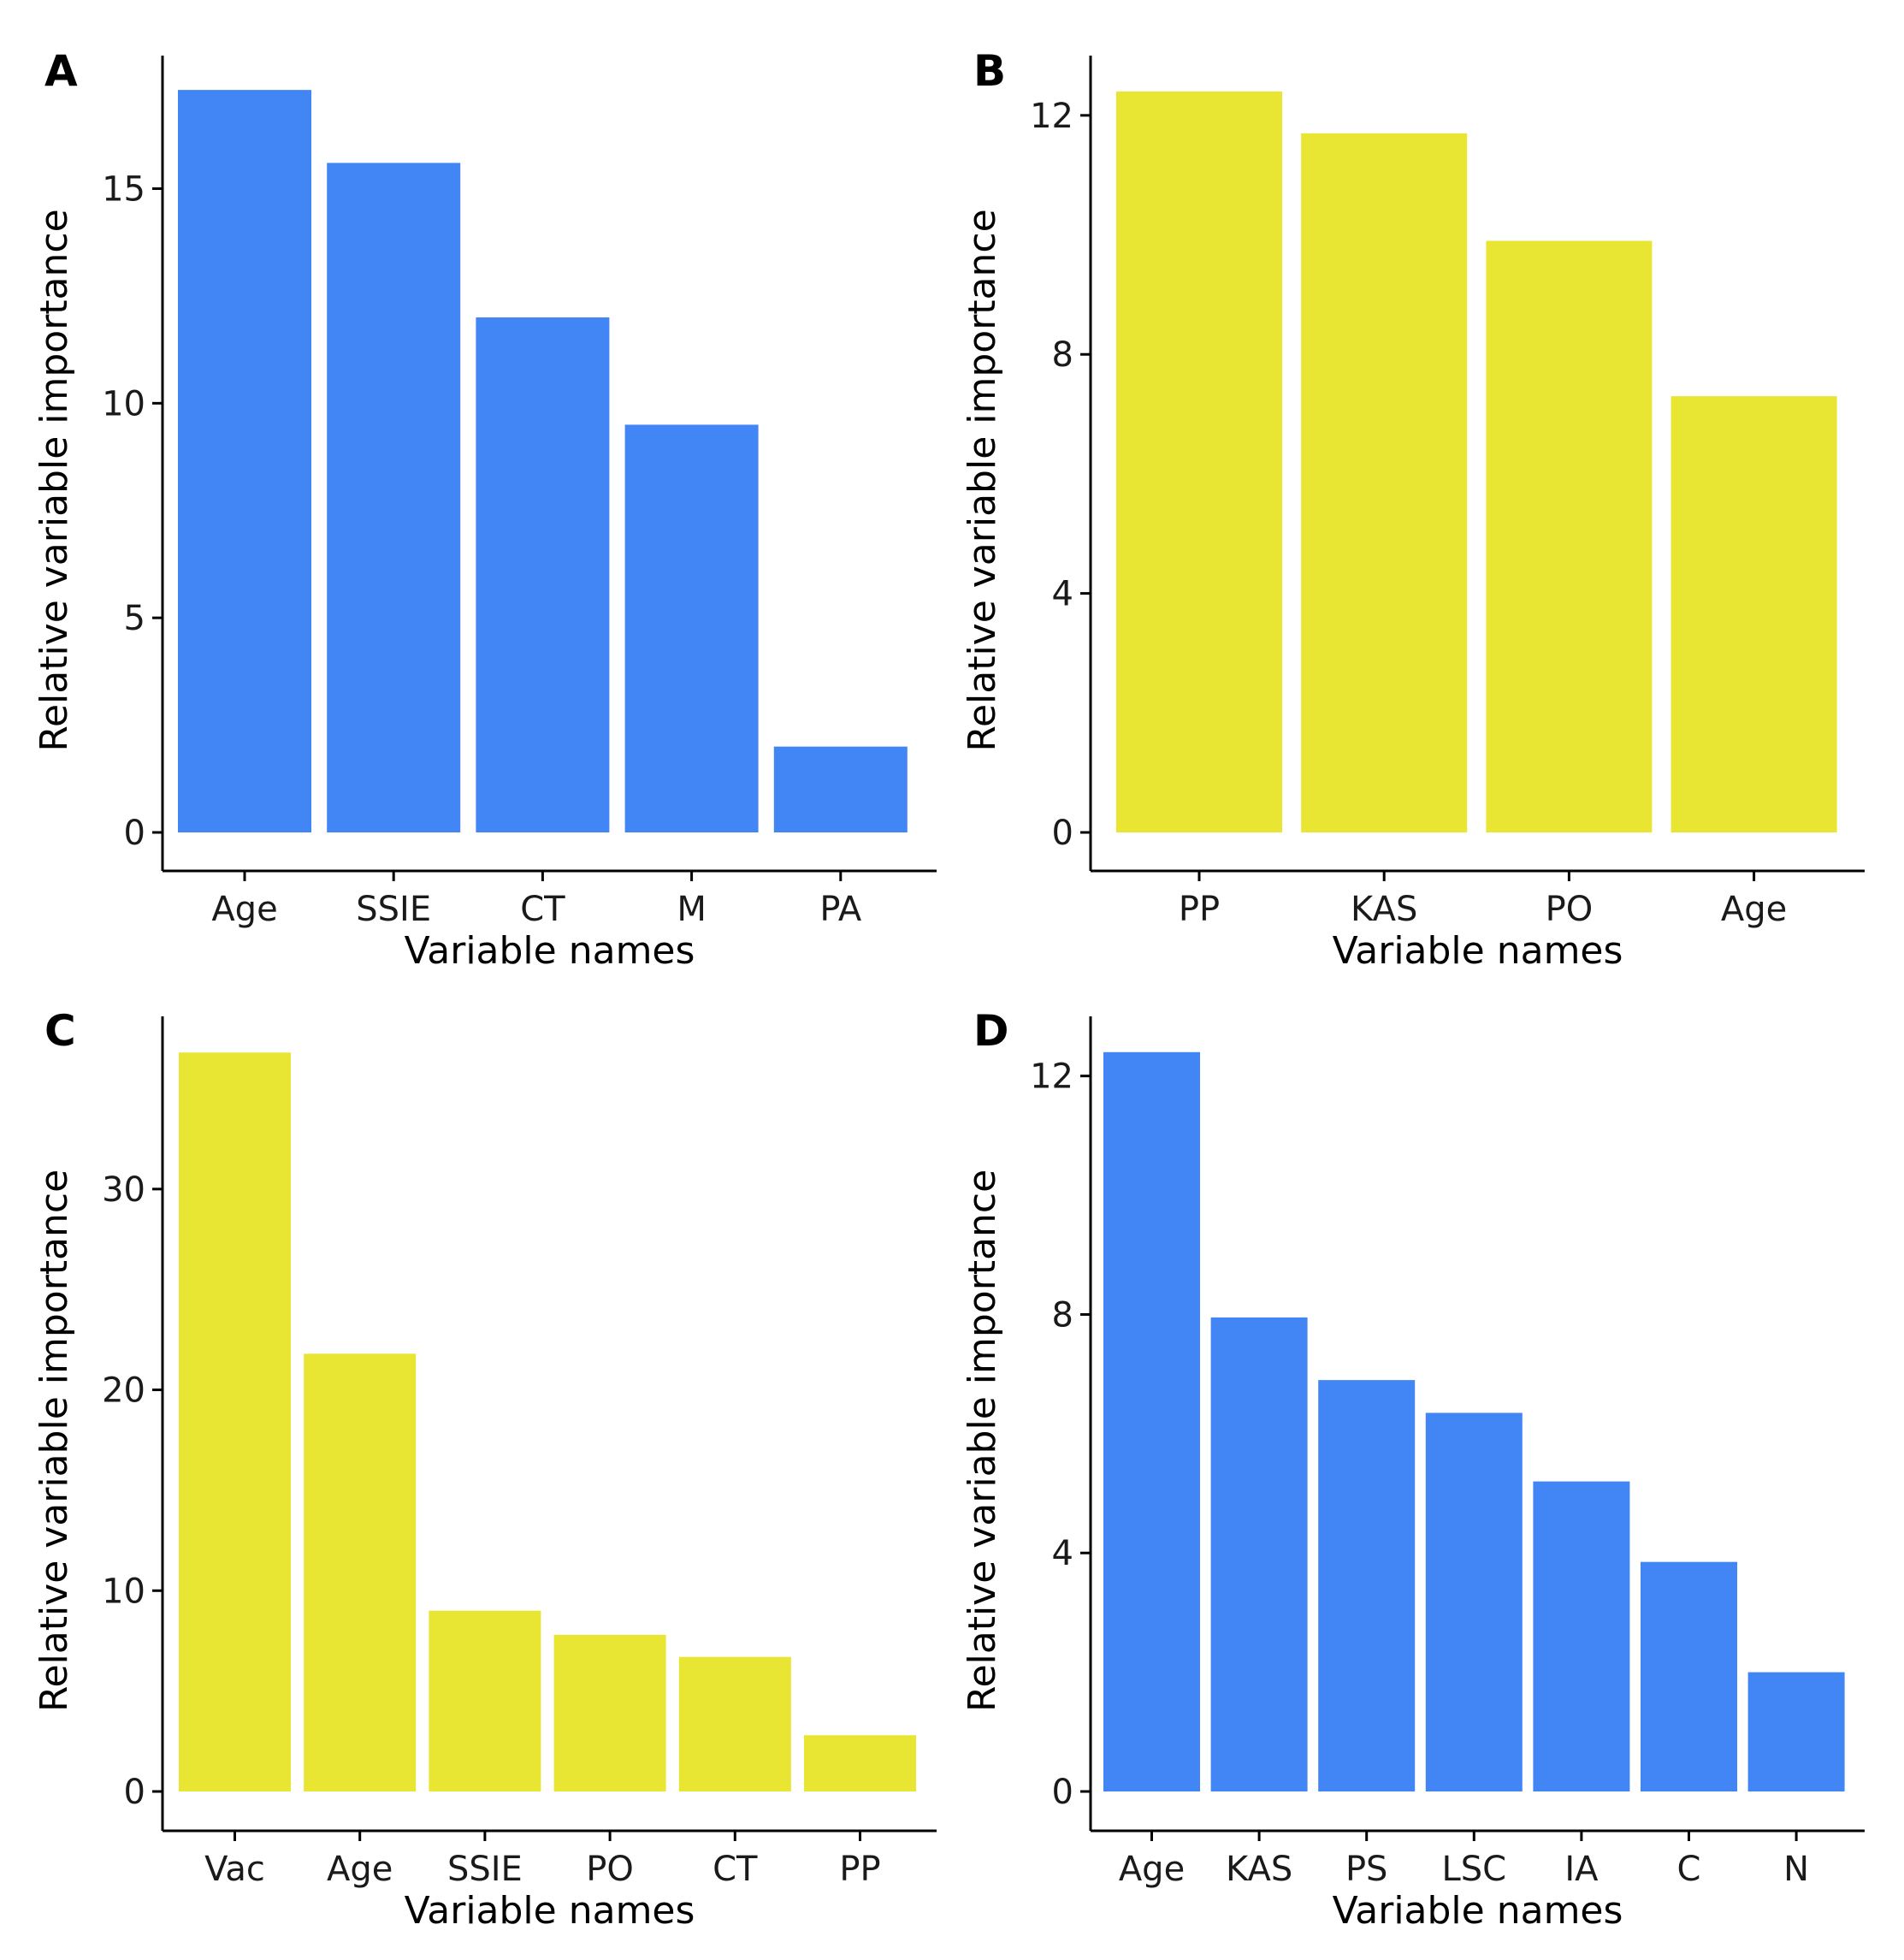 This screenshot has height=1960, width=1904. What do you see at coordinates (1474, 1601) in the screenshot?
I see `bar-lsc` at bounding box center [1474, 1601].